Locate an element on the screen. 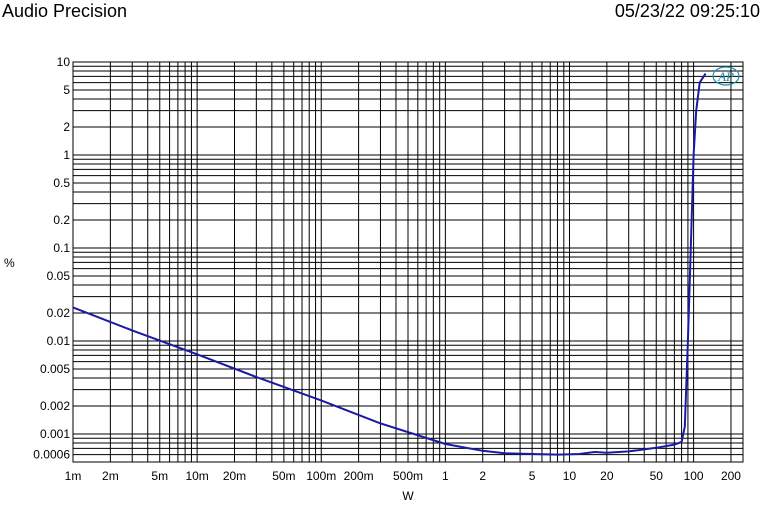 This screenshot has width=766, height=528. y-tick-label: 0.005 is located at coordinates (55, 369).